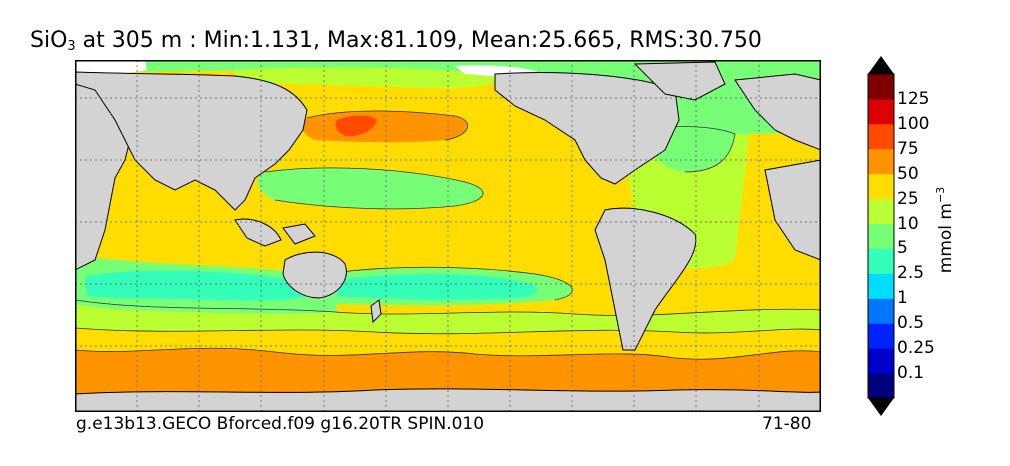 The width and height of the screenshot is (1010, 466). What do you see at coordinates (275, 232) in the screenshot?
I see `land-maritime-asia` at bounding box center [275, 232].